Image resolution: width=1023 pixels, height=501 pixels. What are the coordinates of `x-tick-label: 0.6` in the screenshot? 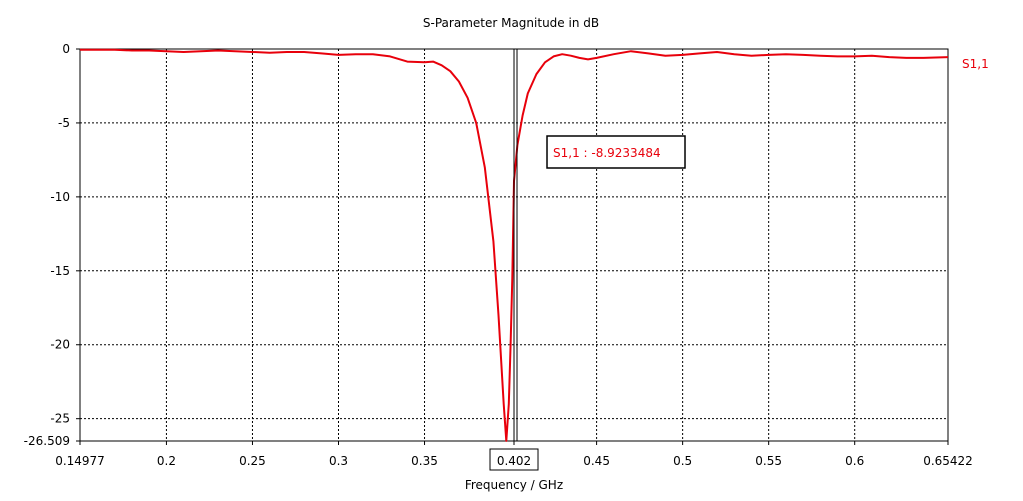 It's located at (854, 461).